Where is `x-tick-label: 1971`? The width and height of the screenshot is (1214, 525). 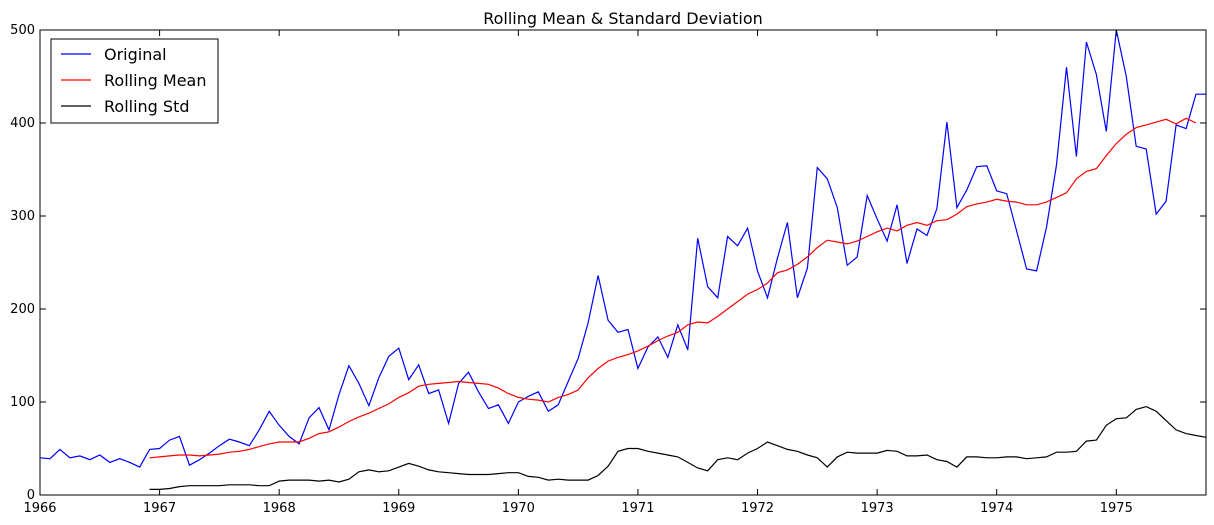 x-tick-label: 1971 is located at coordinates (637, 508).